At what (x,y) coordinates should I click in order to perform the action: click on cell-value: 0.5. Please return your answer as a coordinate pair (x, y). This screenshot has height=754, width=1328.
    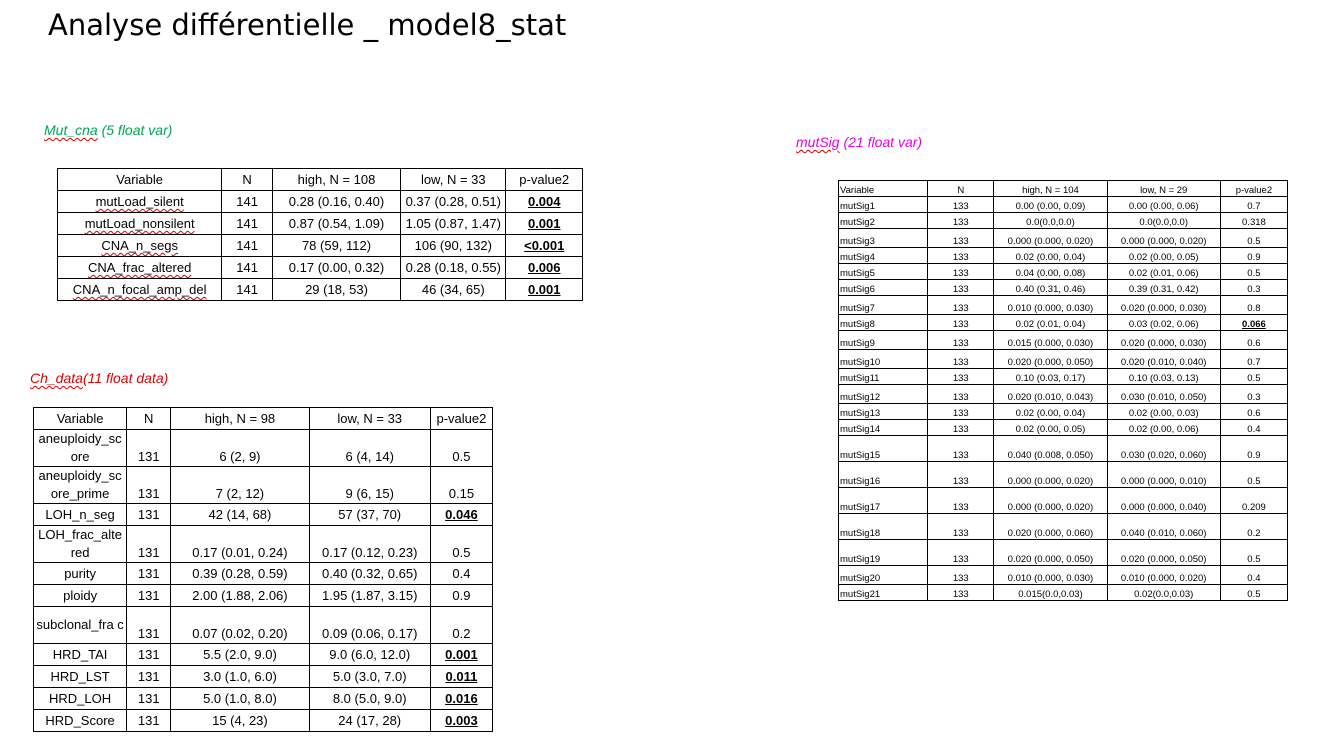
    Looking at the image, I should click on (1254, 273).